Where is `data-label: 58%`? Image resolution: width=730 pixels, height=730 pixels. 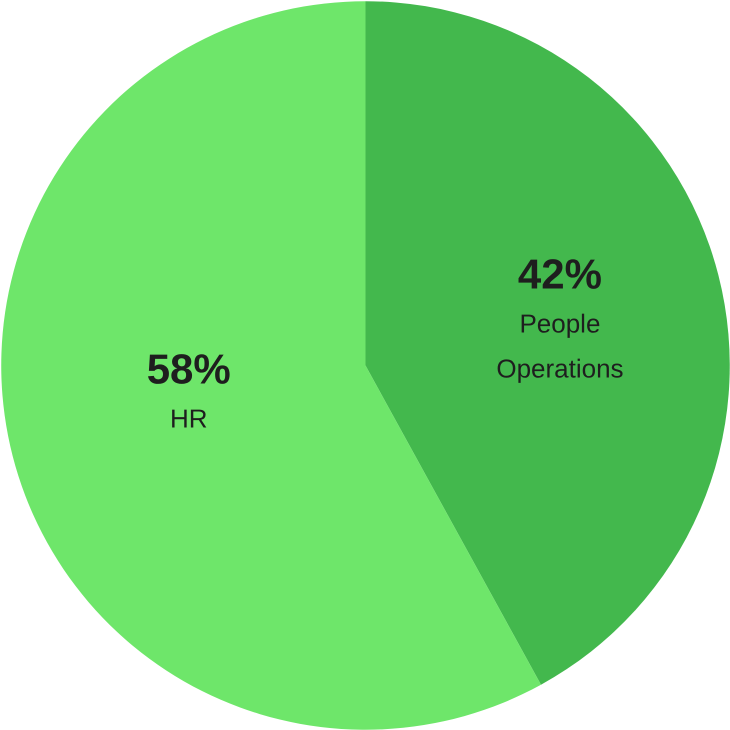
data-label: 58% is located at coordinates (188, 369).